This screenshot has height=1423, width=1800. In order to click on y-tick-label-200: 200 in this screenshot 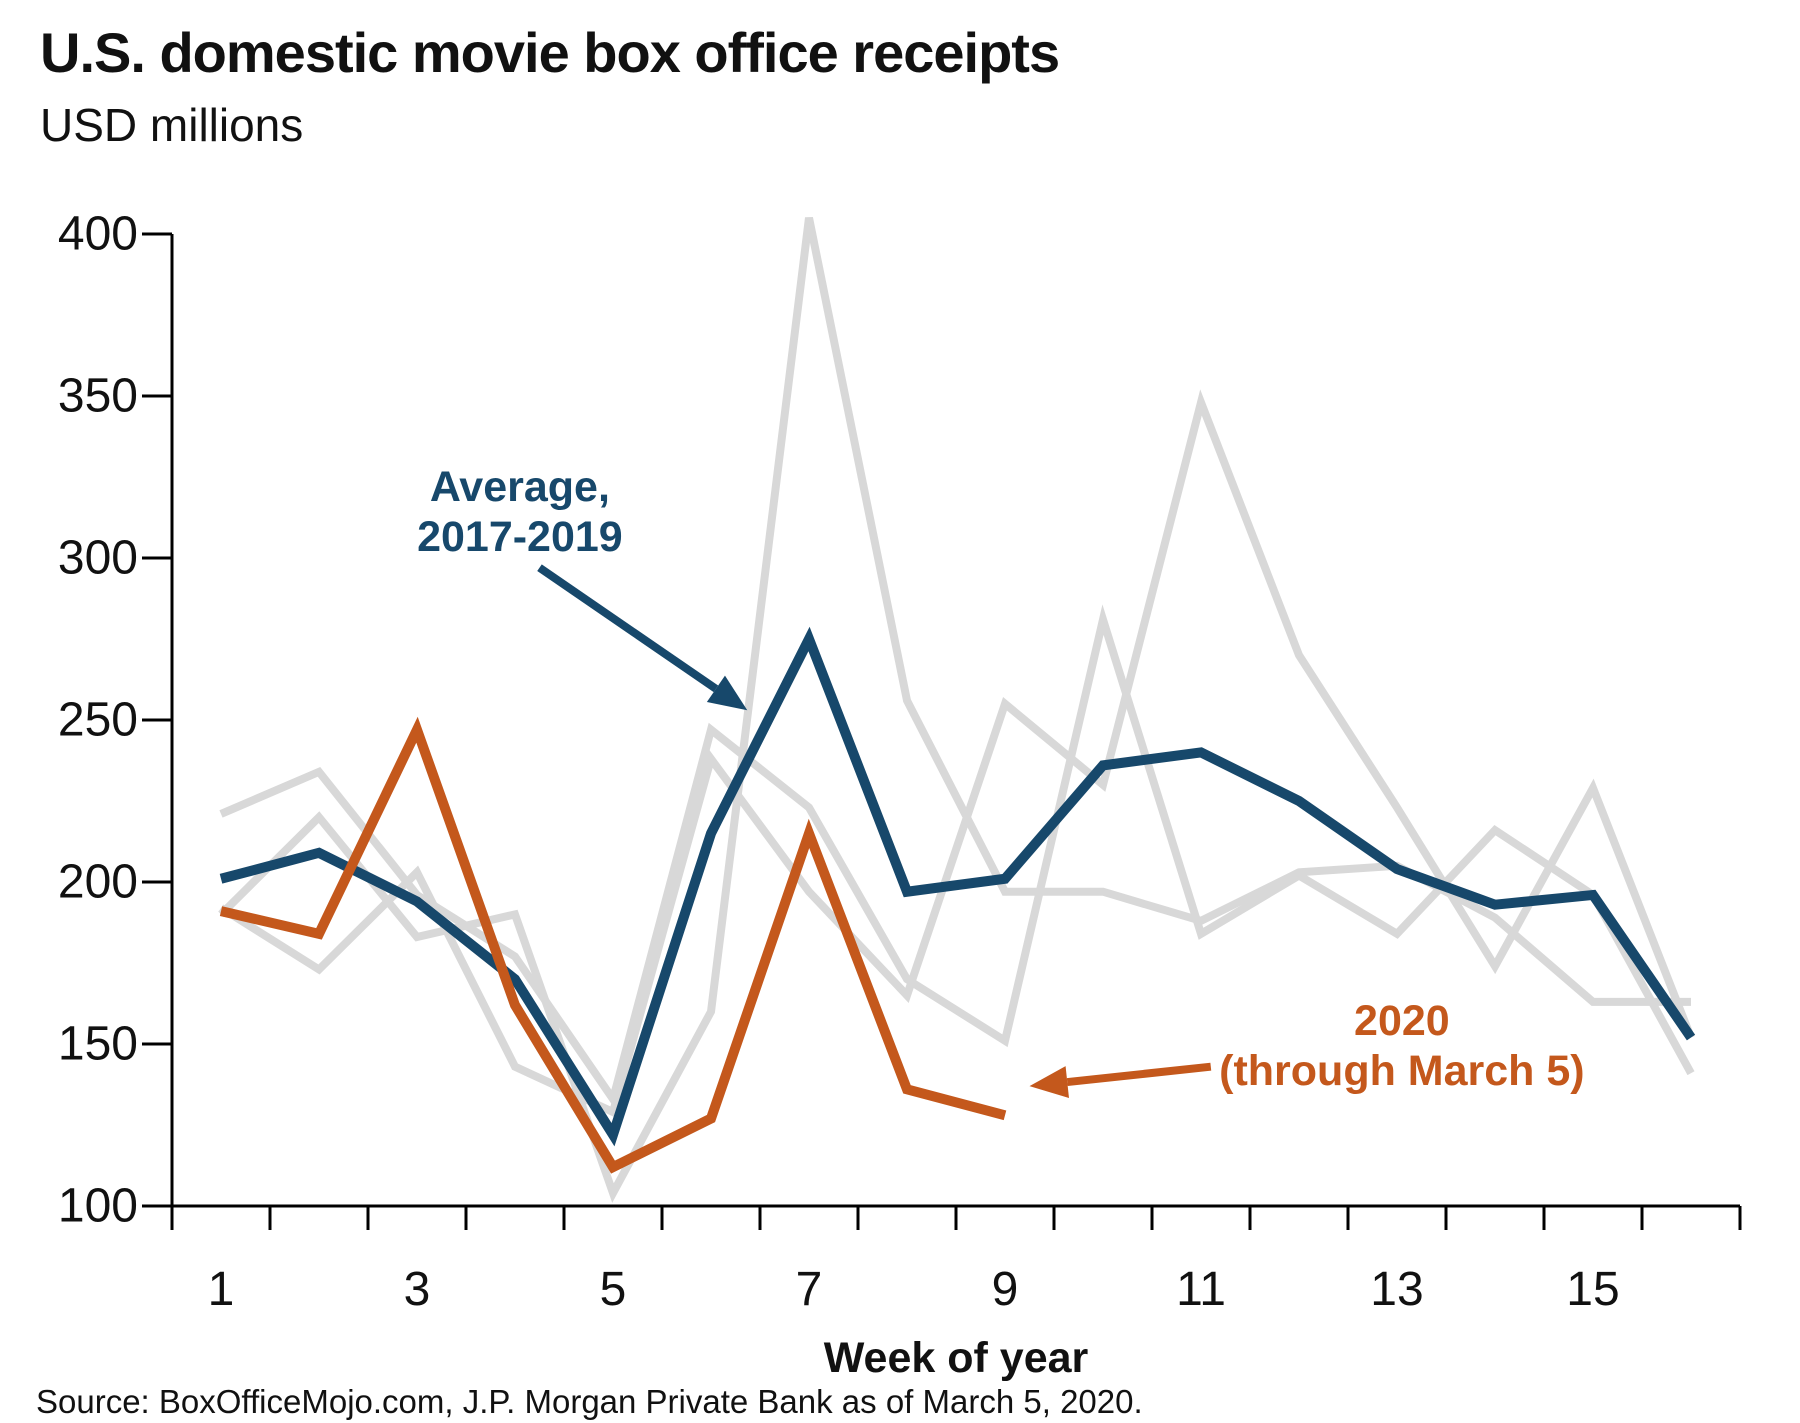, I will do `click(97, 882)`.